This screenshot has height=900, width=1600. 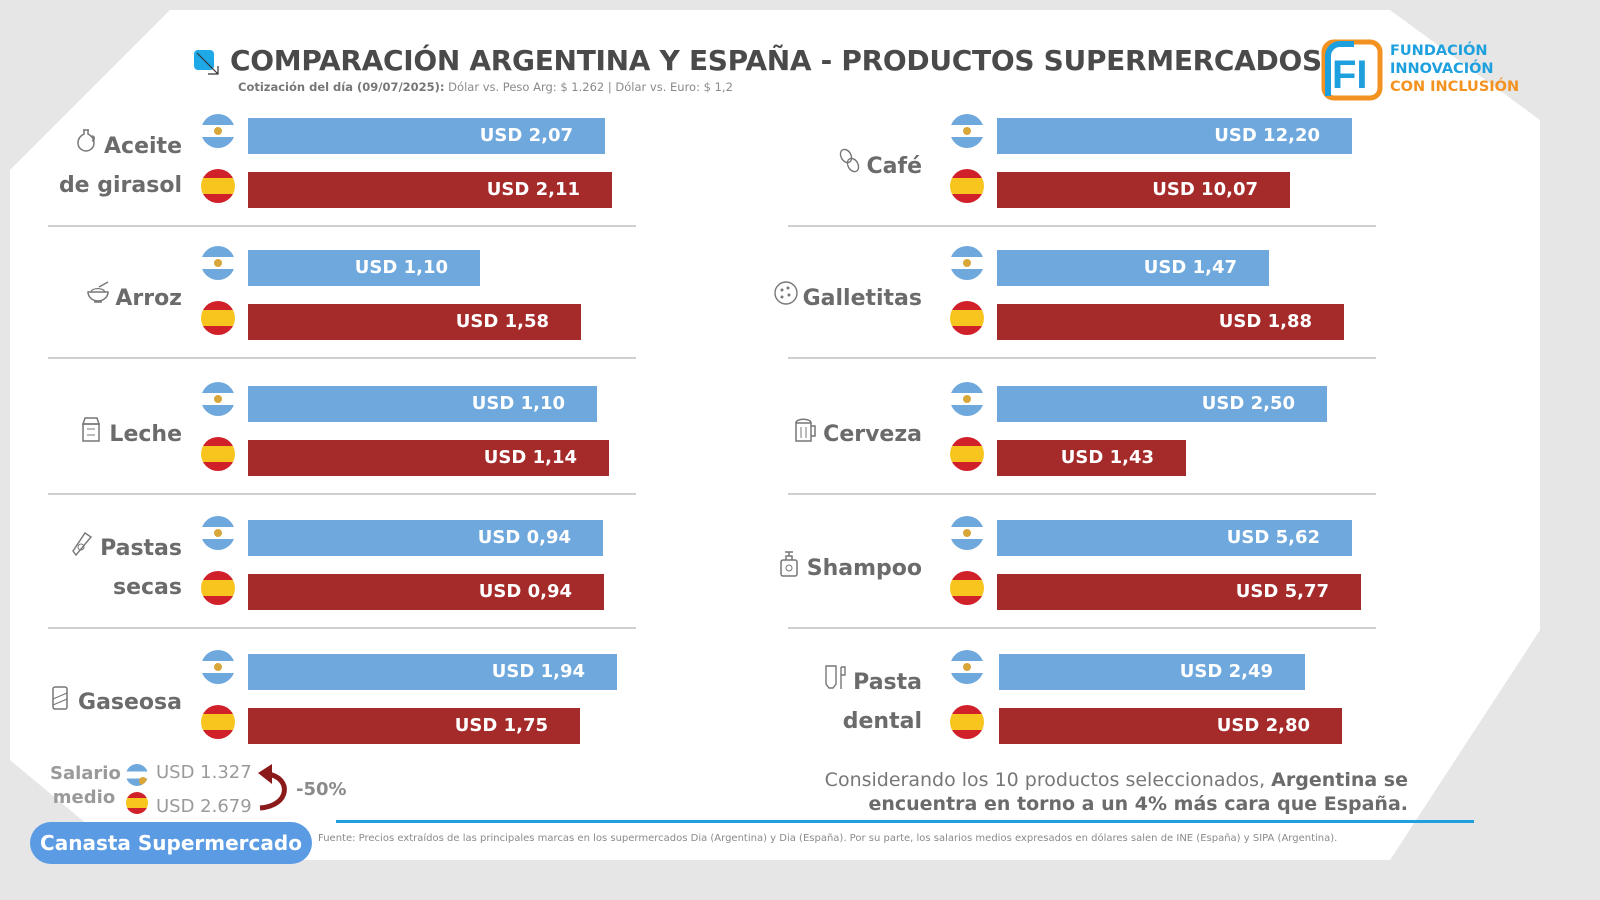 What do you see at coordinates (83, 549) in the screenshot?
I see `pasta-package-icon` at bounding box center [83, 549].